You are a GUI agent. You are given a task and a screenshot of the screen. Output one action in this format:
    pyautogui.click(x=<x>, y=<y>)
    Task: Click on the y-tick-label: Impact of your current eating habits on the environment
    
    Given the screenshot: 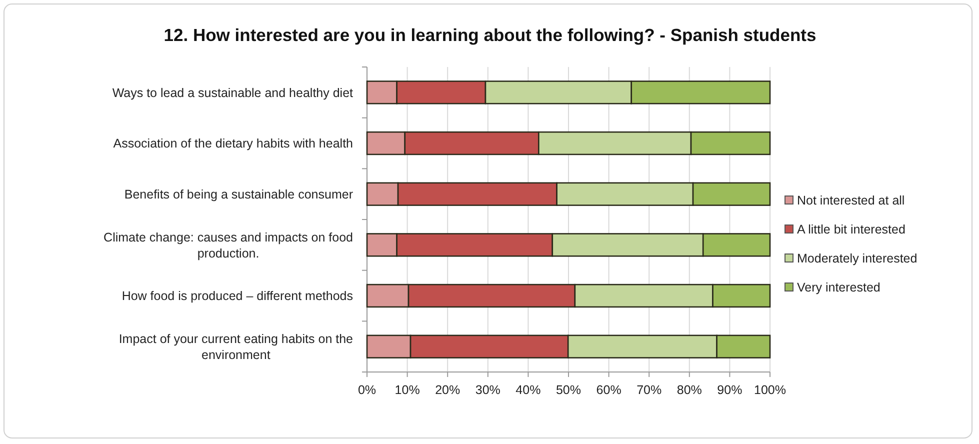 What is the action you would take?
    pyautogui.click(x=236, y=347)
    